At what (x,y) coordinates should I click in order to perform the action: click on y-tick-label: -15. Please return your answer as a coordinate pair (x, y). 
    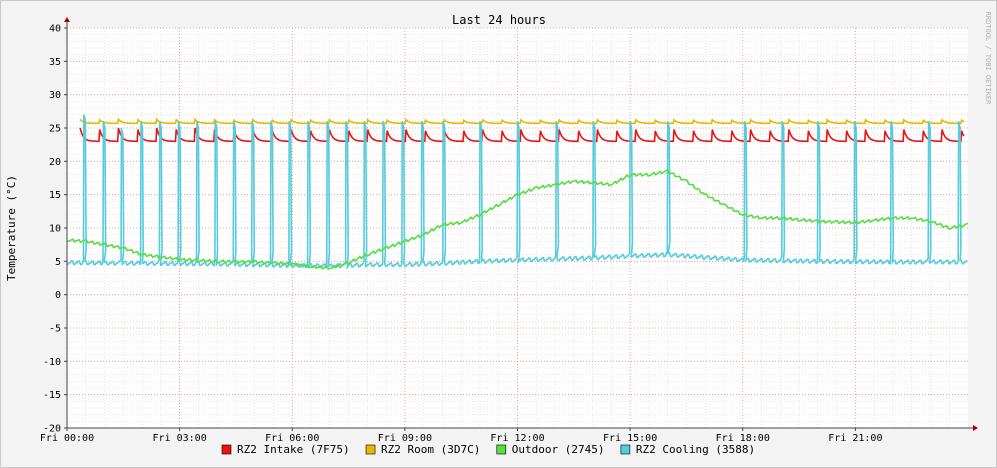
    Looking at the image, I should click on (52, 395).